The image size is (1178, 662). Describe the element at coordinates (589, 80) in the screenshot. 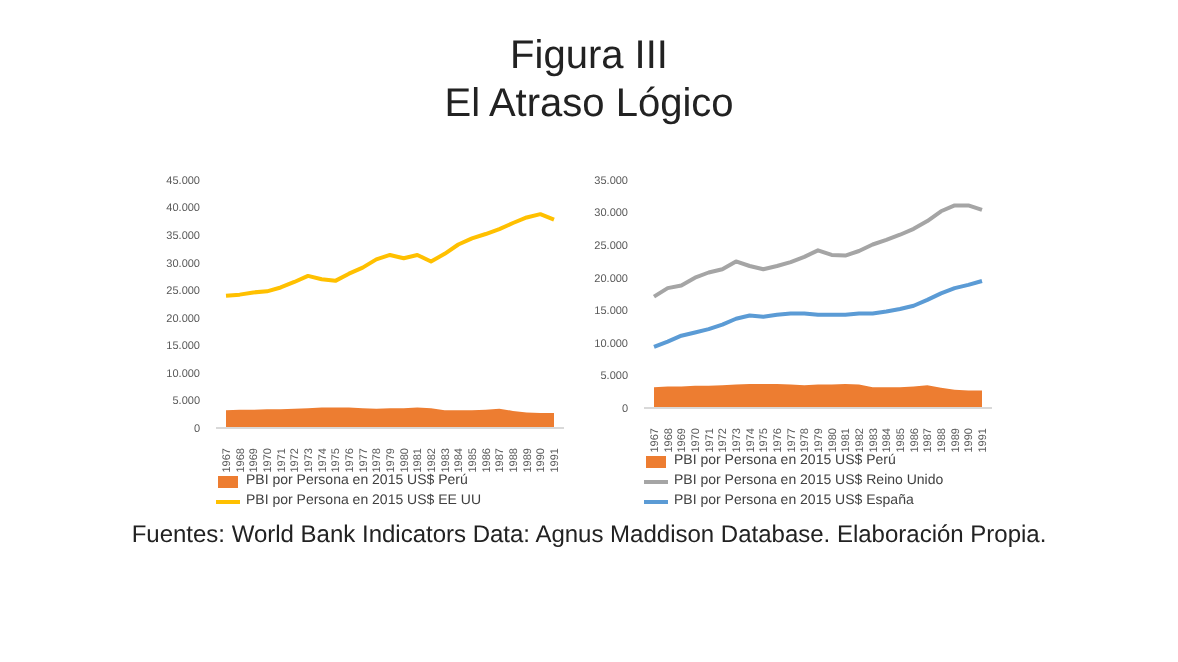

I see `chart-title: Figura III El Atraso Lógico` at that location.